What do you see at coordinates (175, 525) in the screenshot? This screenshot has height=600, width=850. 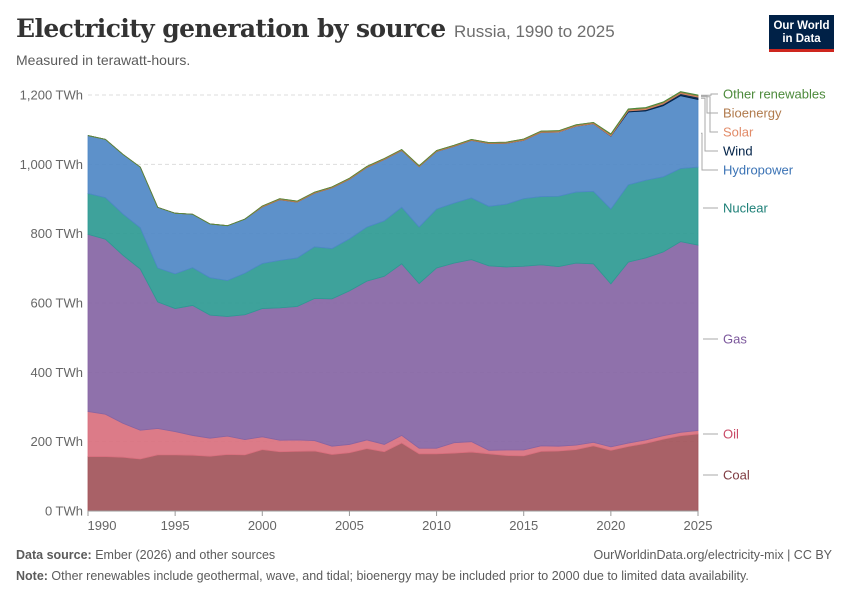 I see `x-tick-label: 1995` at bounding box center [175, 525].